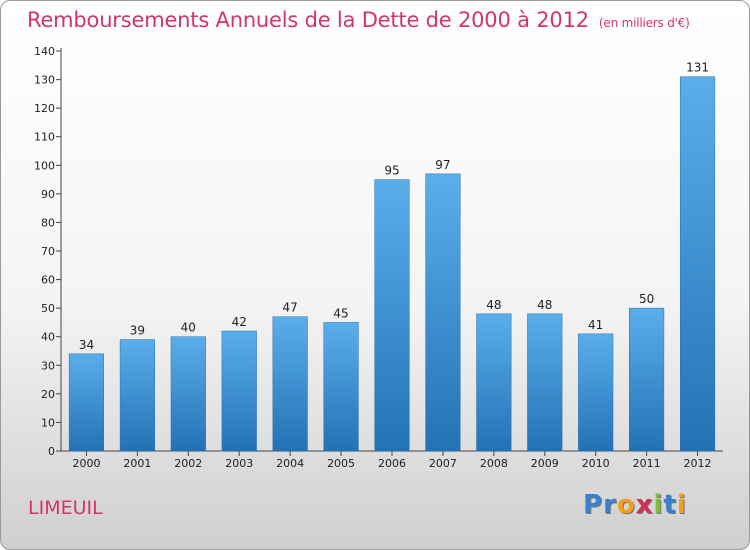  Describe the element at coordinates (44, 51) in the screenshot. I see `y-tick-label: 140` at that location.